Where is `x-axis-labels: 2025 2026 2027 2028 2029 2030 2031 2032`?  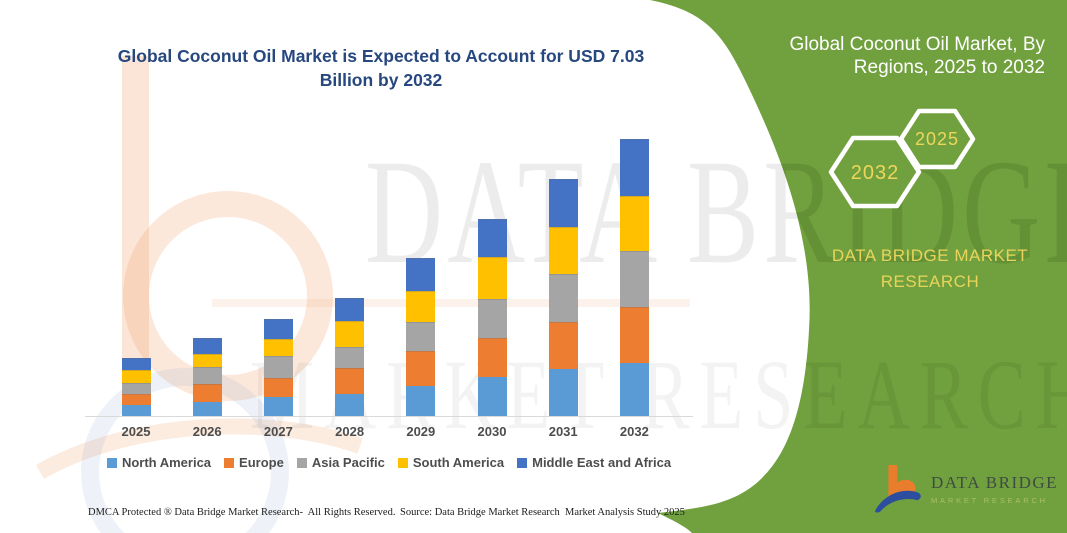
x-axis-labels: 2025 2026 2027 2028 2029 2030 2031 2032 is located at coordinates (389, 433).